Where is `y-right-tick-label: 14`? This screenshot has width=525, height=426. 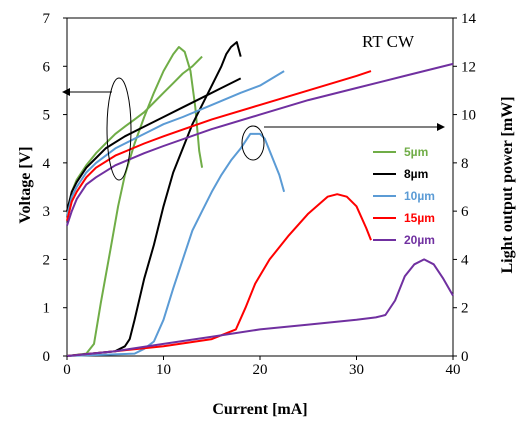 y-right-tick-label: 14 is located at coordinates (469, 19).